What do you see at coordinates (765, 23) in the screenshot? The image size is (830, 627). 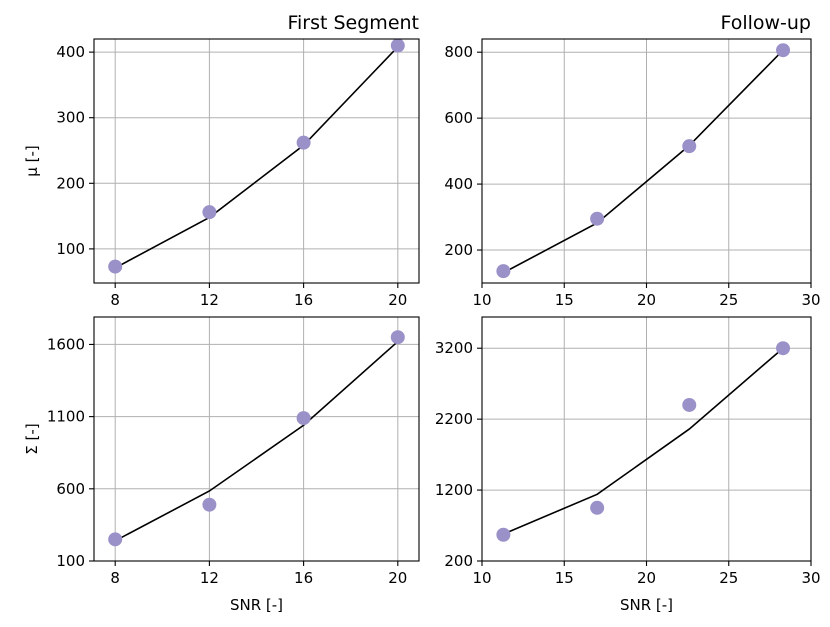 I see `panel-title: Follow-up` at bounding box center [765, 23].